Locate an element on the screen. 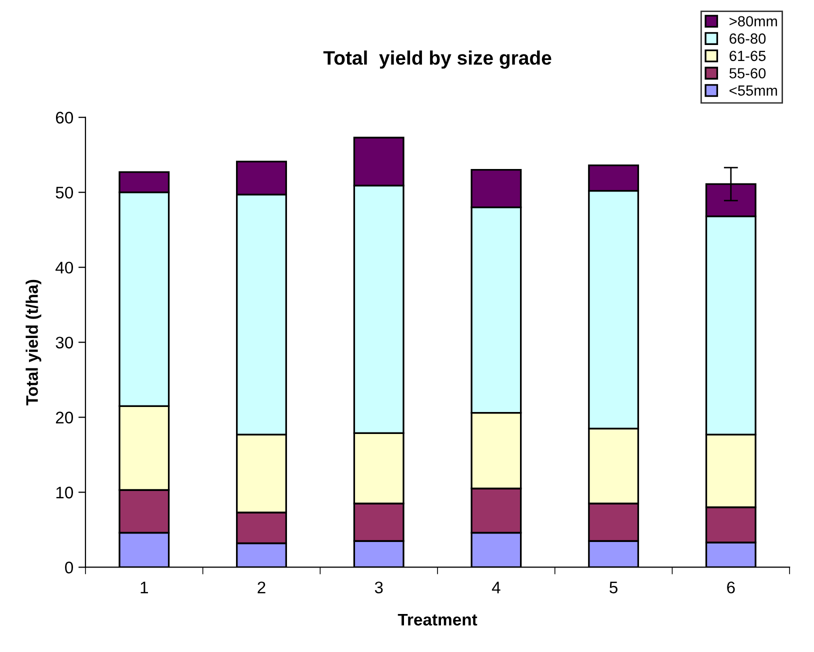 The height and width of the screenshot is (652, 814). x-axis-title: Treatment is located at coordinates (438, 620).